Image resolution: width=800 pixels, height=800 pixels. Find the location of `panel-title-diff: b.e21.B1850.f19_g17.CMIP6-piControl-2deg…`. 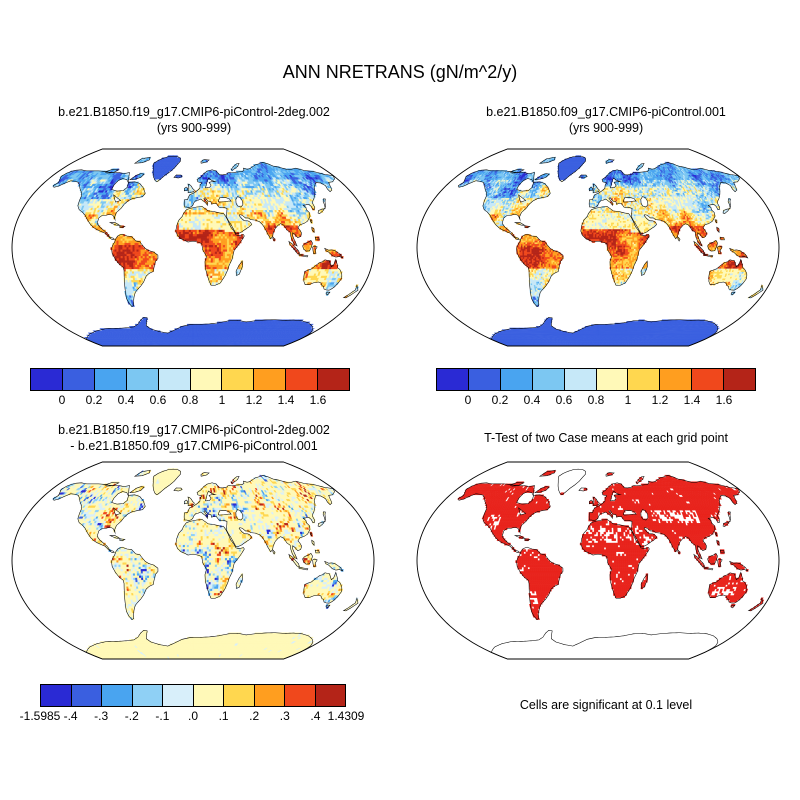

panel-title-diff: b.e21.B1850.f19_g17.CMIP6-piControl-2deg… is located at coordinates (194, 438).